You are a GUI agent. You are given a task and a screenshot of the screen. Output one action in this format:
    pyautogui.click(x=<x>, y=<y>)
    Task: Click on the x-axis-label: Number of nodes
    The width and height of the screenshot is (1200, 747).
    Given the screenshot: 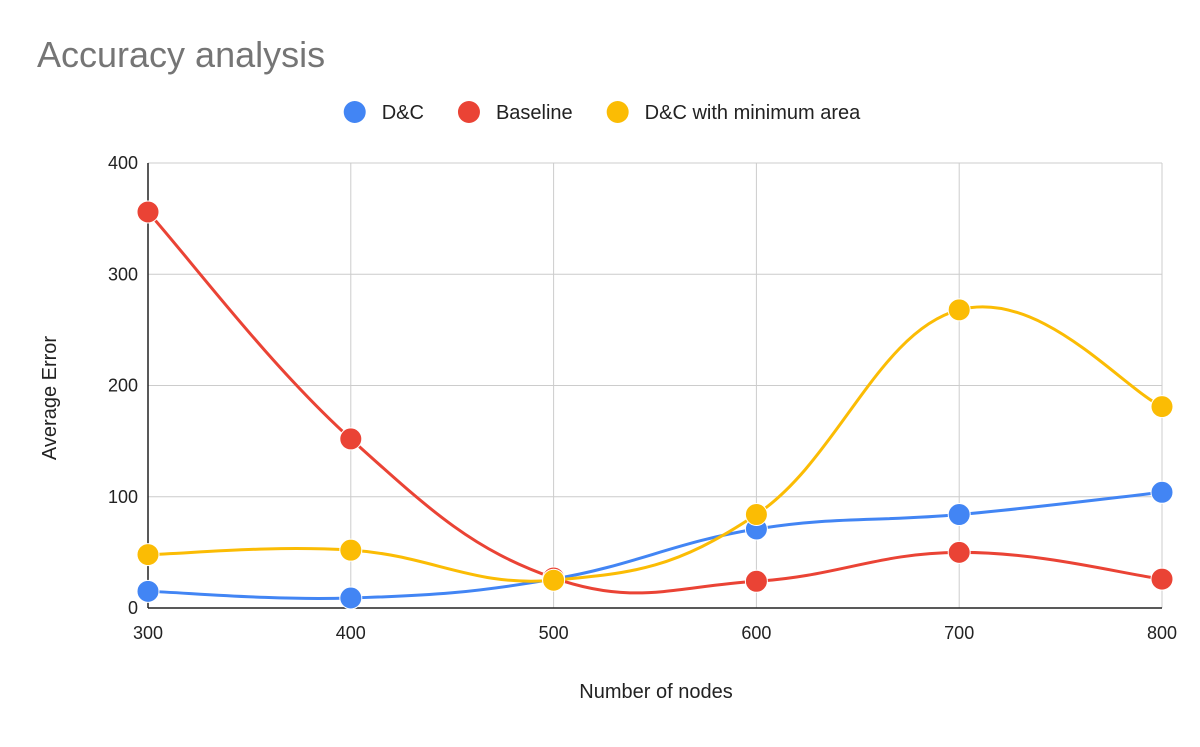 What is the action you would take?
    pyautogui.click(x=655, y=692)
    